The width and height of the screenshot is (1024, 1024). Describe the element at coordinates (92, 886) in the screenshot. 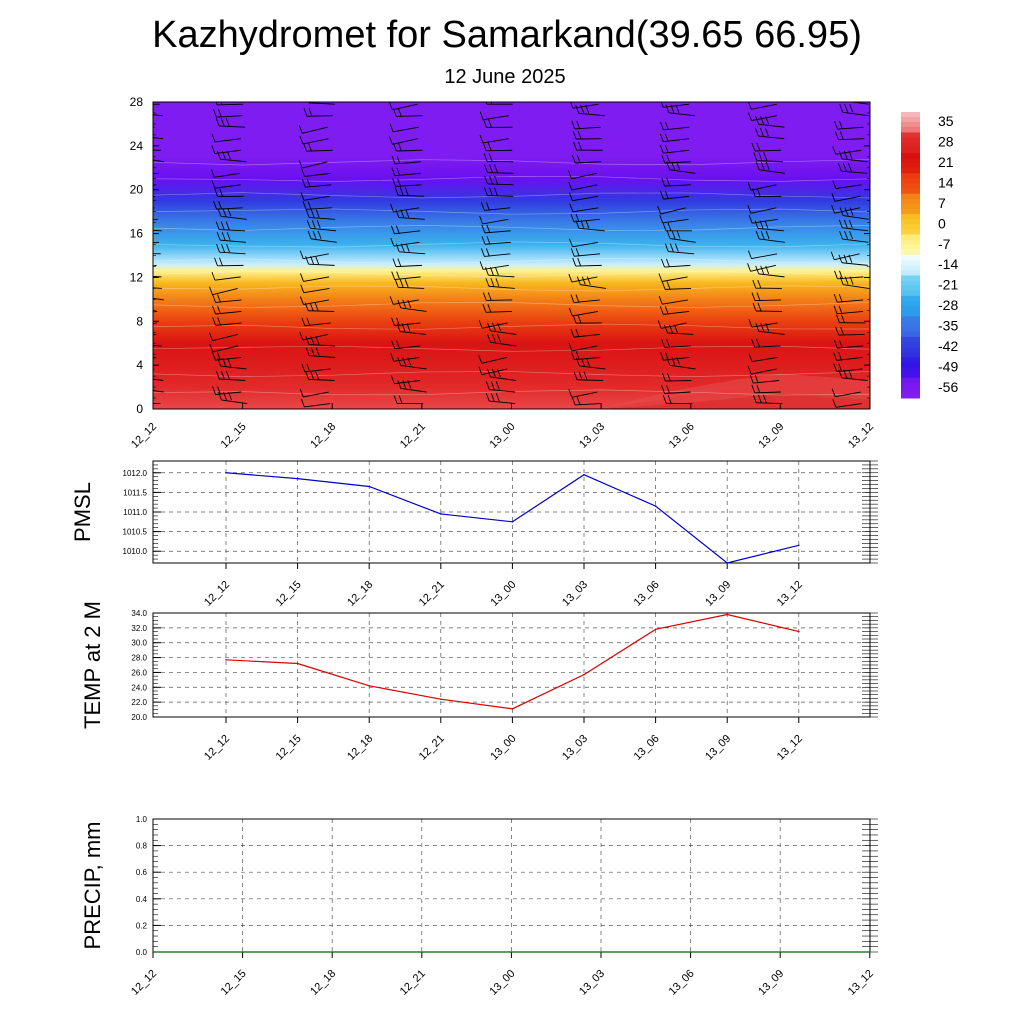

I see `y-axis-label: PRECIP, mm` at that location.